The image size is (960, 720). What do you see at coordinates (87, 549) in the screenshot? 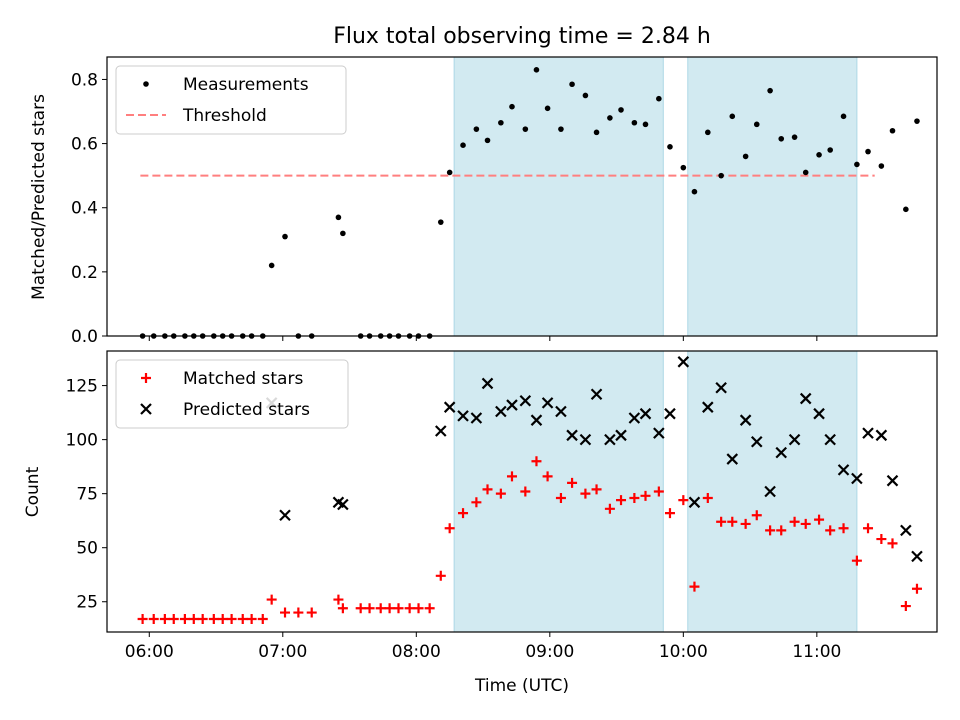
I see `y-tick-label: 50` at bounding box center [87, 549].